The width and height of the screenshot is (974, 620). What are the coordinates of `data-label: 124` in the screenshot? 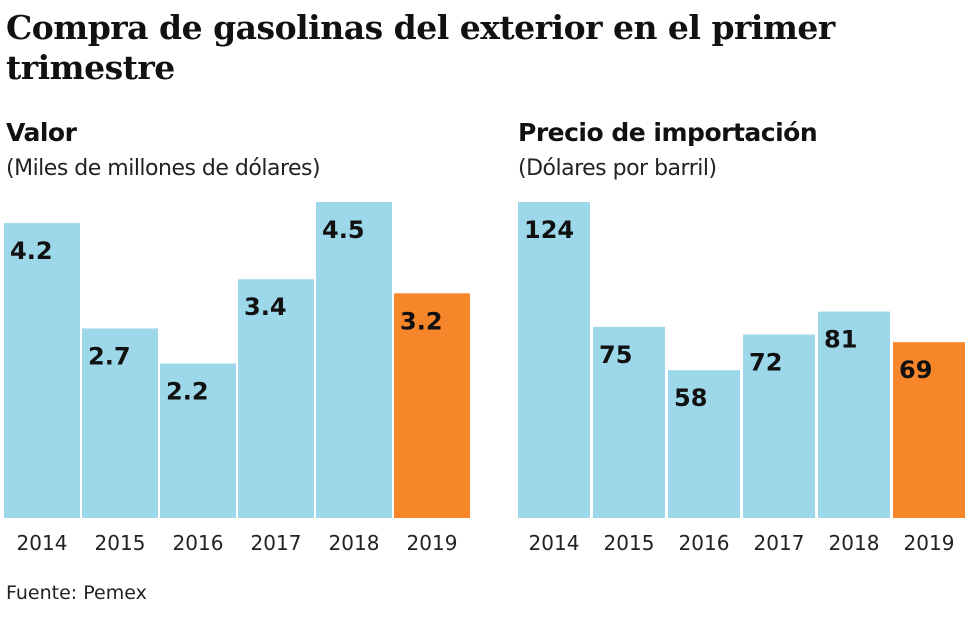 It's located at (549, 230).